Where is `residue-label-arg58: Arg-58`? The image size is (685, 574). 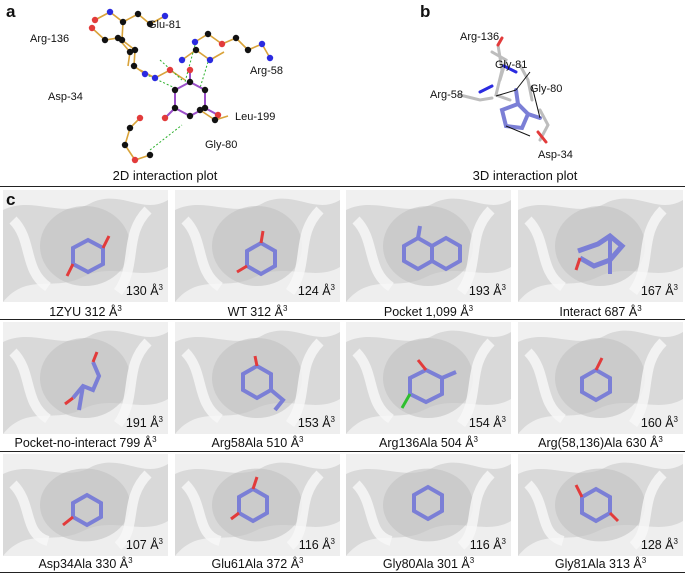 residue-label-arg58: Arg-58 is located at coordinates (266, 71).